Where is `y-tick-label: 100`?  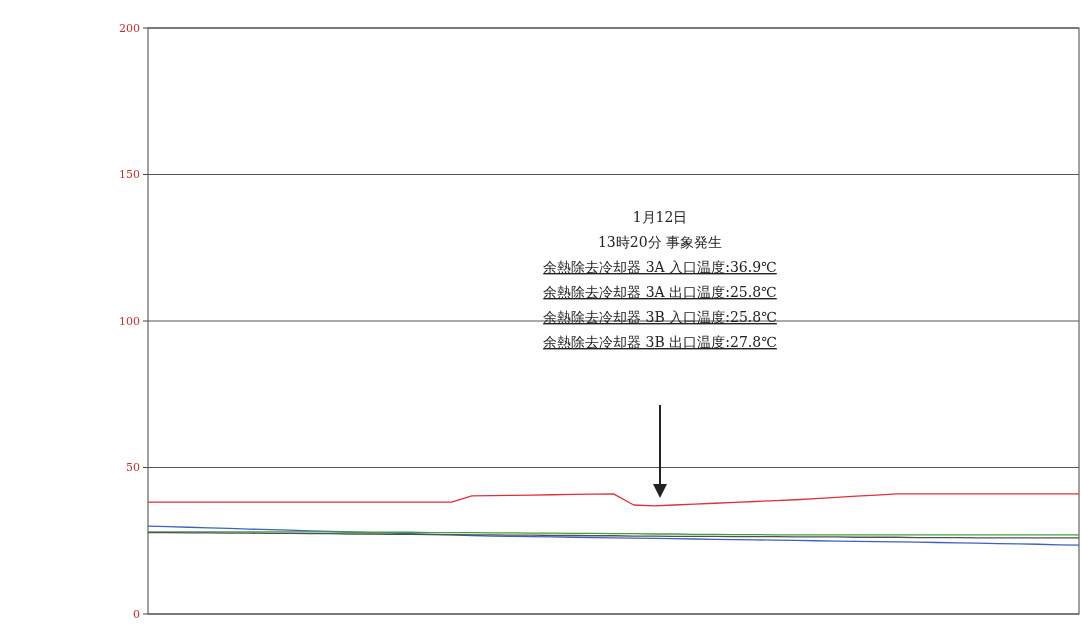
y-tick-label: 100 is located at coordinates (129, 321).